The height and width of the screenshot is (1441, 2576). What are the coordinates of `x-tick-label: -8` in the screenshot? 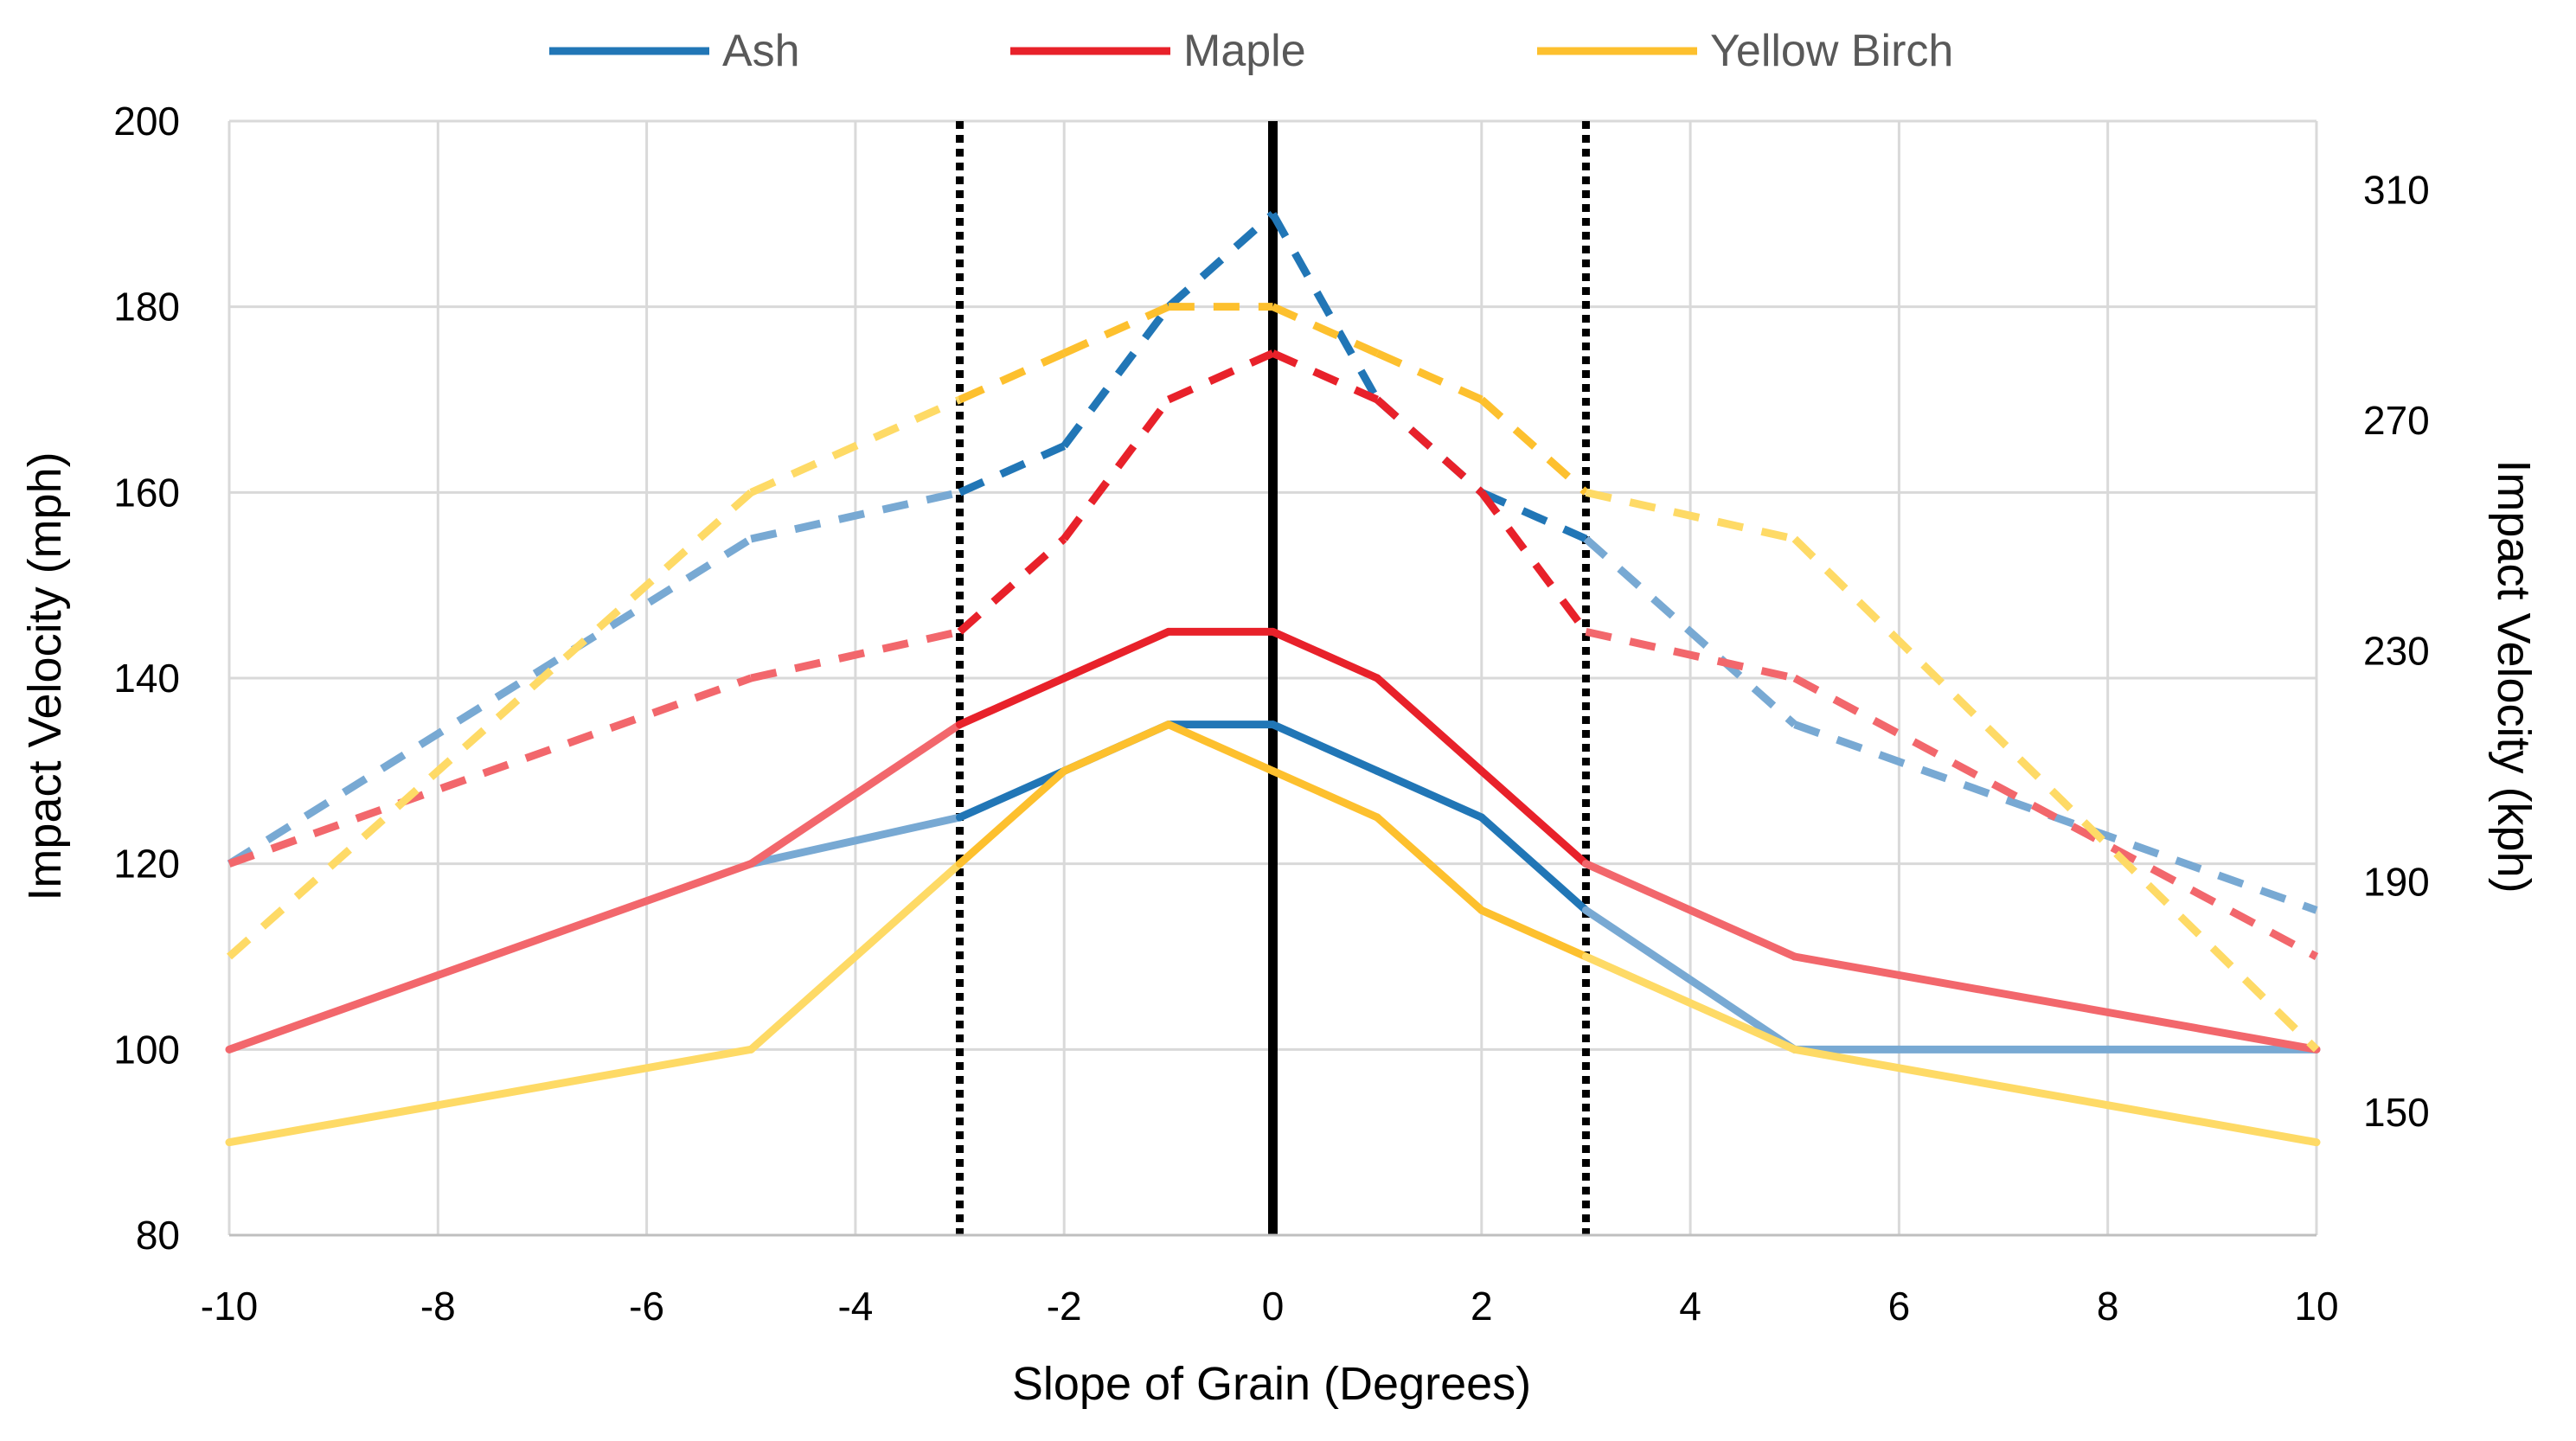 It's located at (438, 1307).